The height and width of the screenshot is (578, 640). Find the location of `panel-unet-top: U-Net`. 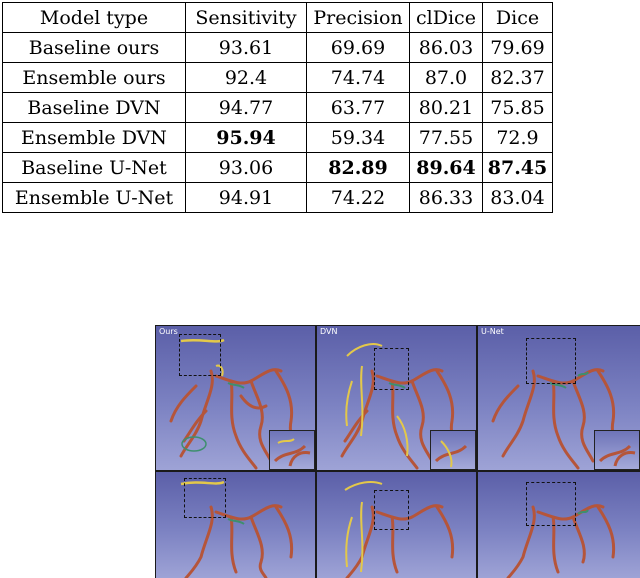

panel-unet-top: U-Net is located at coordinates (559, 398).